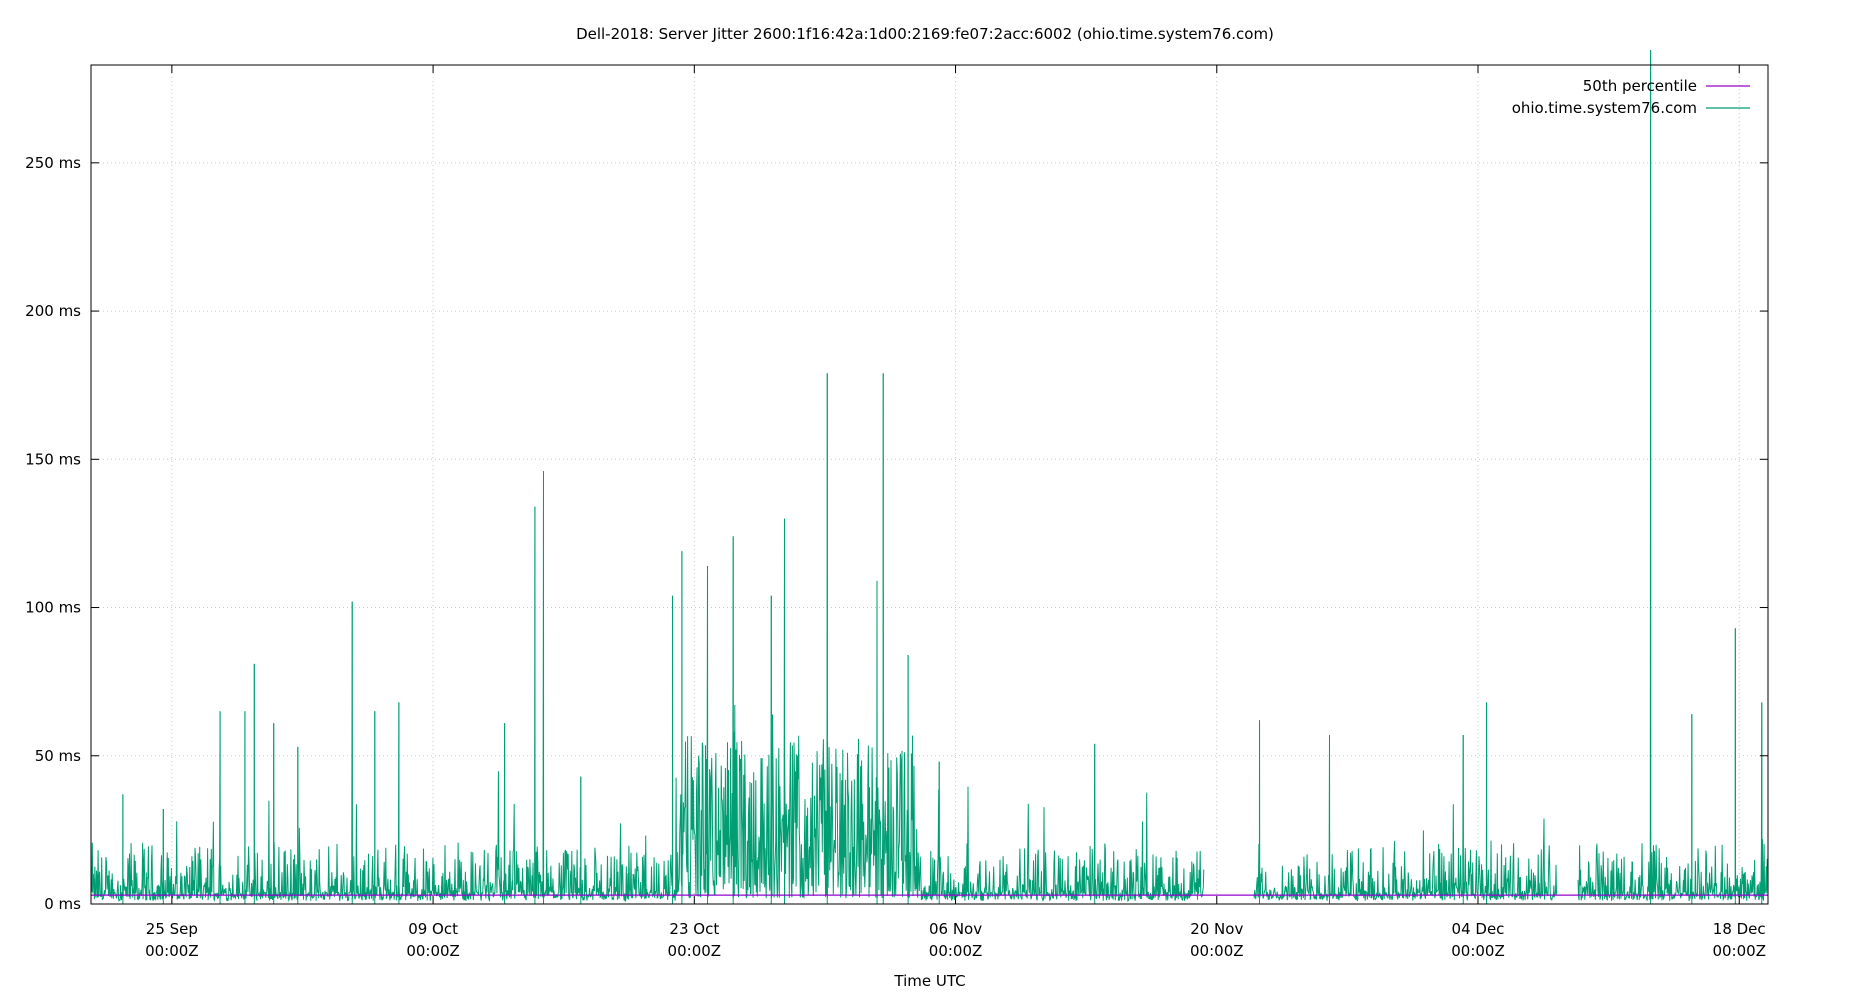 This screenshot has width=1850, height=1000. Describe the element at coordinates (1739, 929) in the screenshot. I see `x-tick-label: 18 Dec` at that location.